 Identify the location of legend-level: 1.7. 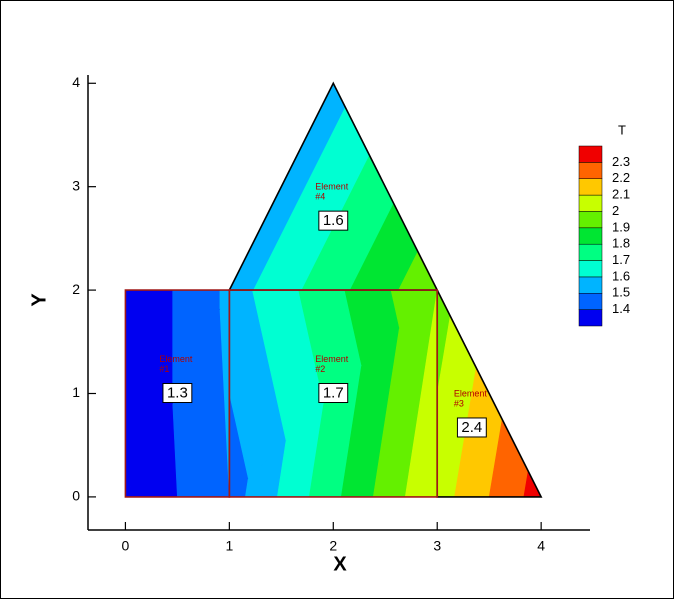
(621, 259).